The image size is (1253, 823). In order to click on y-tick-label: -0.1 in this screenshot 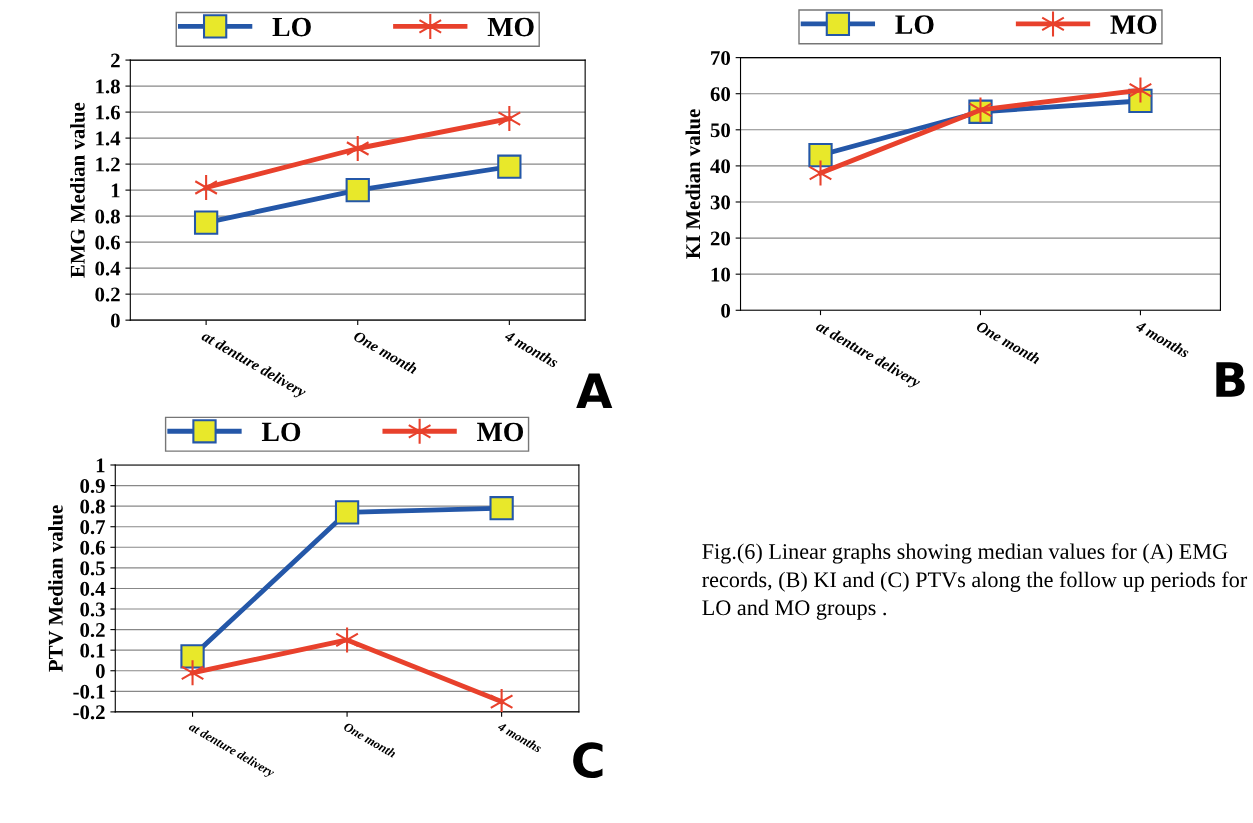, I will do `click(89, 691)`.